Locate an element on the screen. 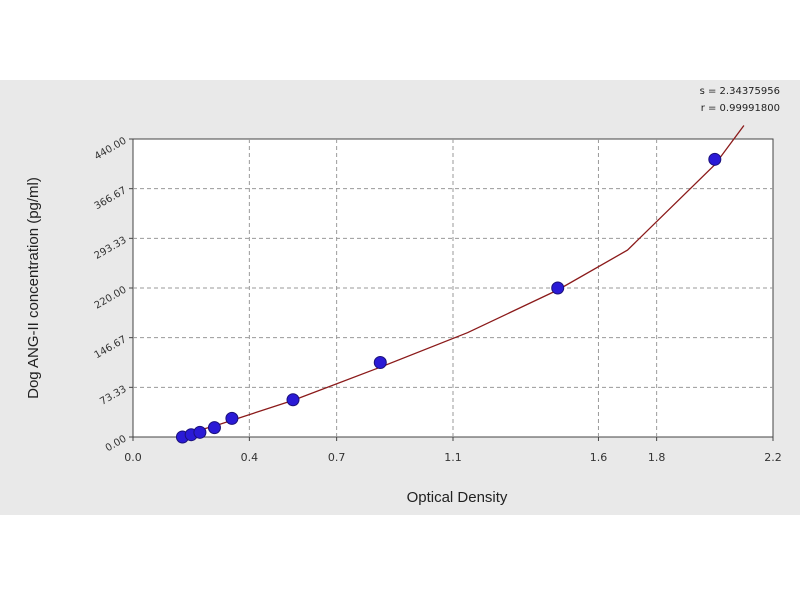 This screenshot has height=600, width=800. stats-annotation: s = 2.34375956 r = 0.99991800 is located at coordinates (740, 100).